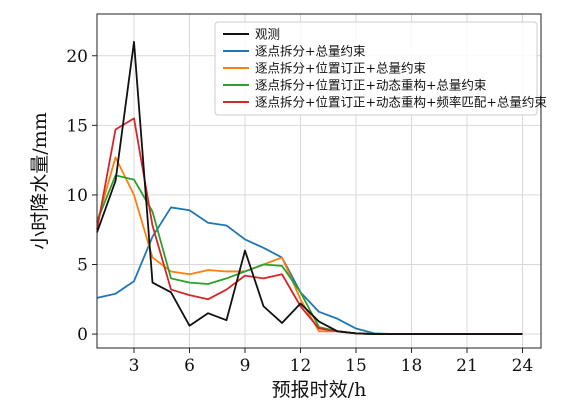 The height and width of the screenshot is (410, 571). Describe the element at coordinates (189, 366) in the screenshot. I see `x-tick-label: 6` at that location.